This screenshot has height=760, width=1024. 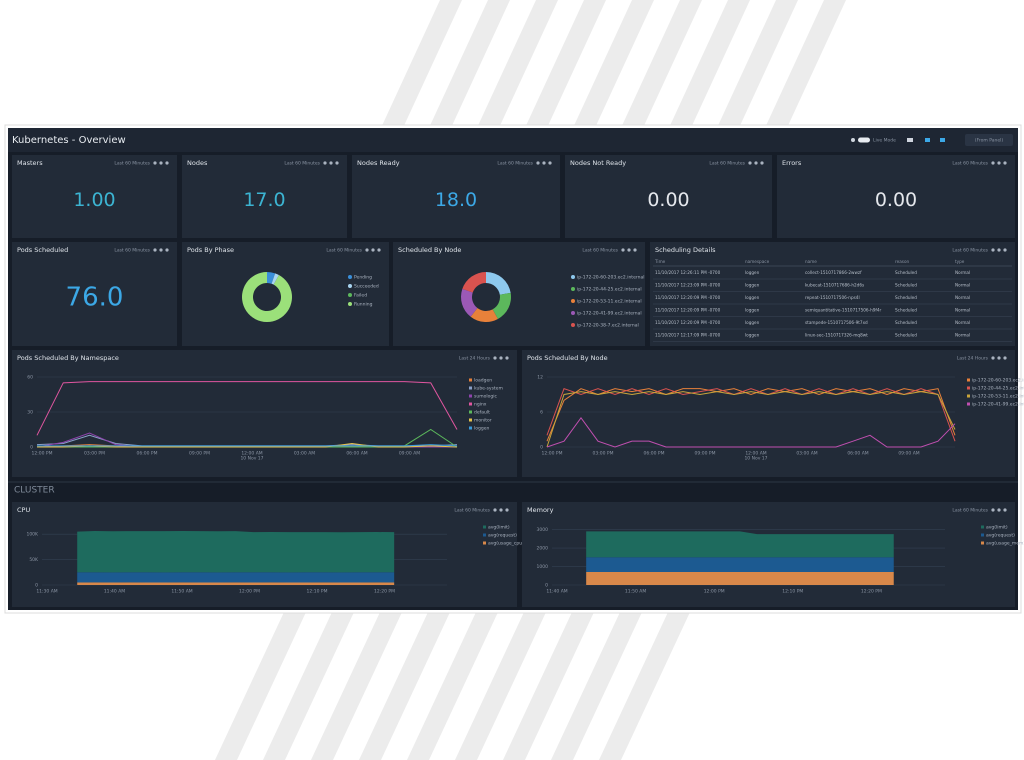 I want to click on y-tick-label: 6, so click(x=541, y=413).